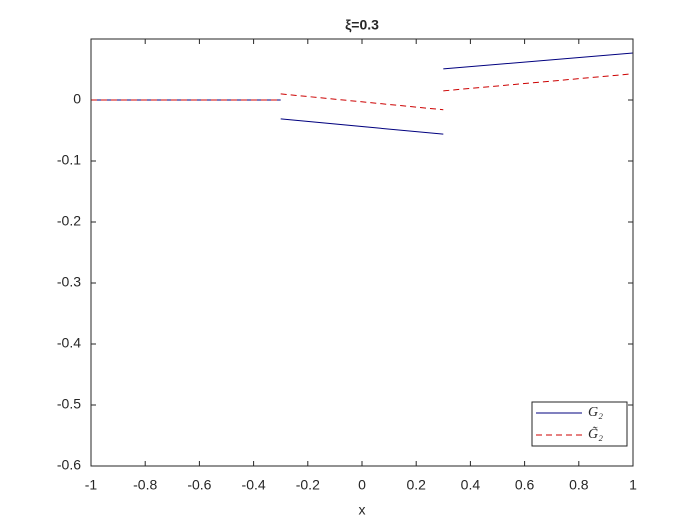  I want to click on legend-label: G₂, so click(595, 412).